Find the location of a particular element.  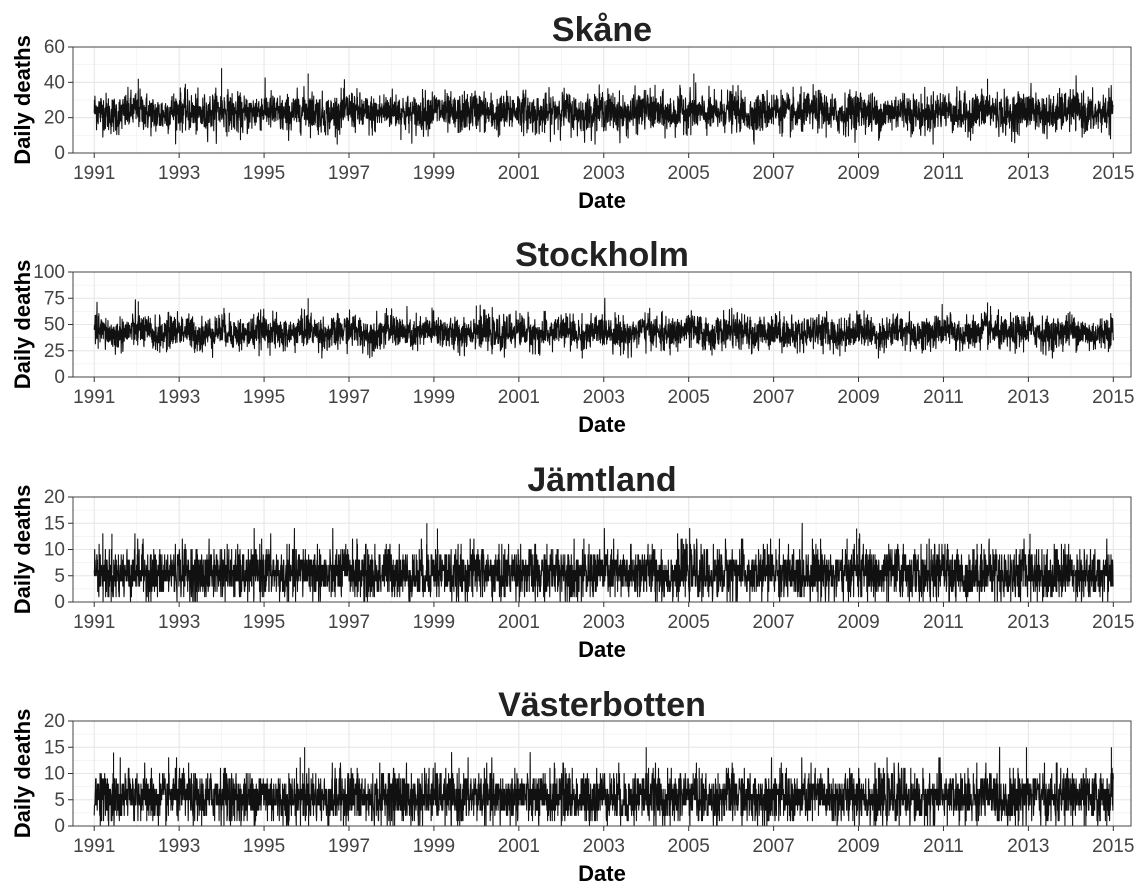

y-tick-label: 100 is located at coordinates (49, 272).